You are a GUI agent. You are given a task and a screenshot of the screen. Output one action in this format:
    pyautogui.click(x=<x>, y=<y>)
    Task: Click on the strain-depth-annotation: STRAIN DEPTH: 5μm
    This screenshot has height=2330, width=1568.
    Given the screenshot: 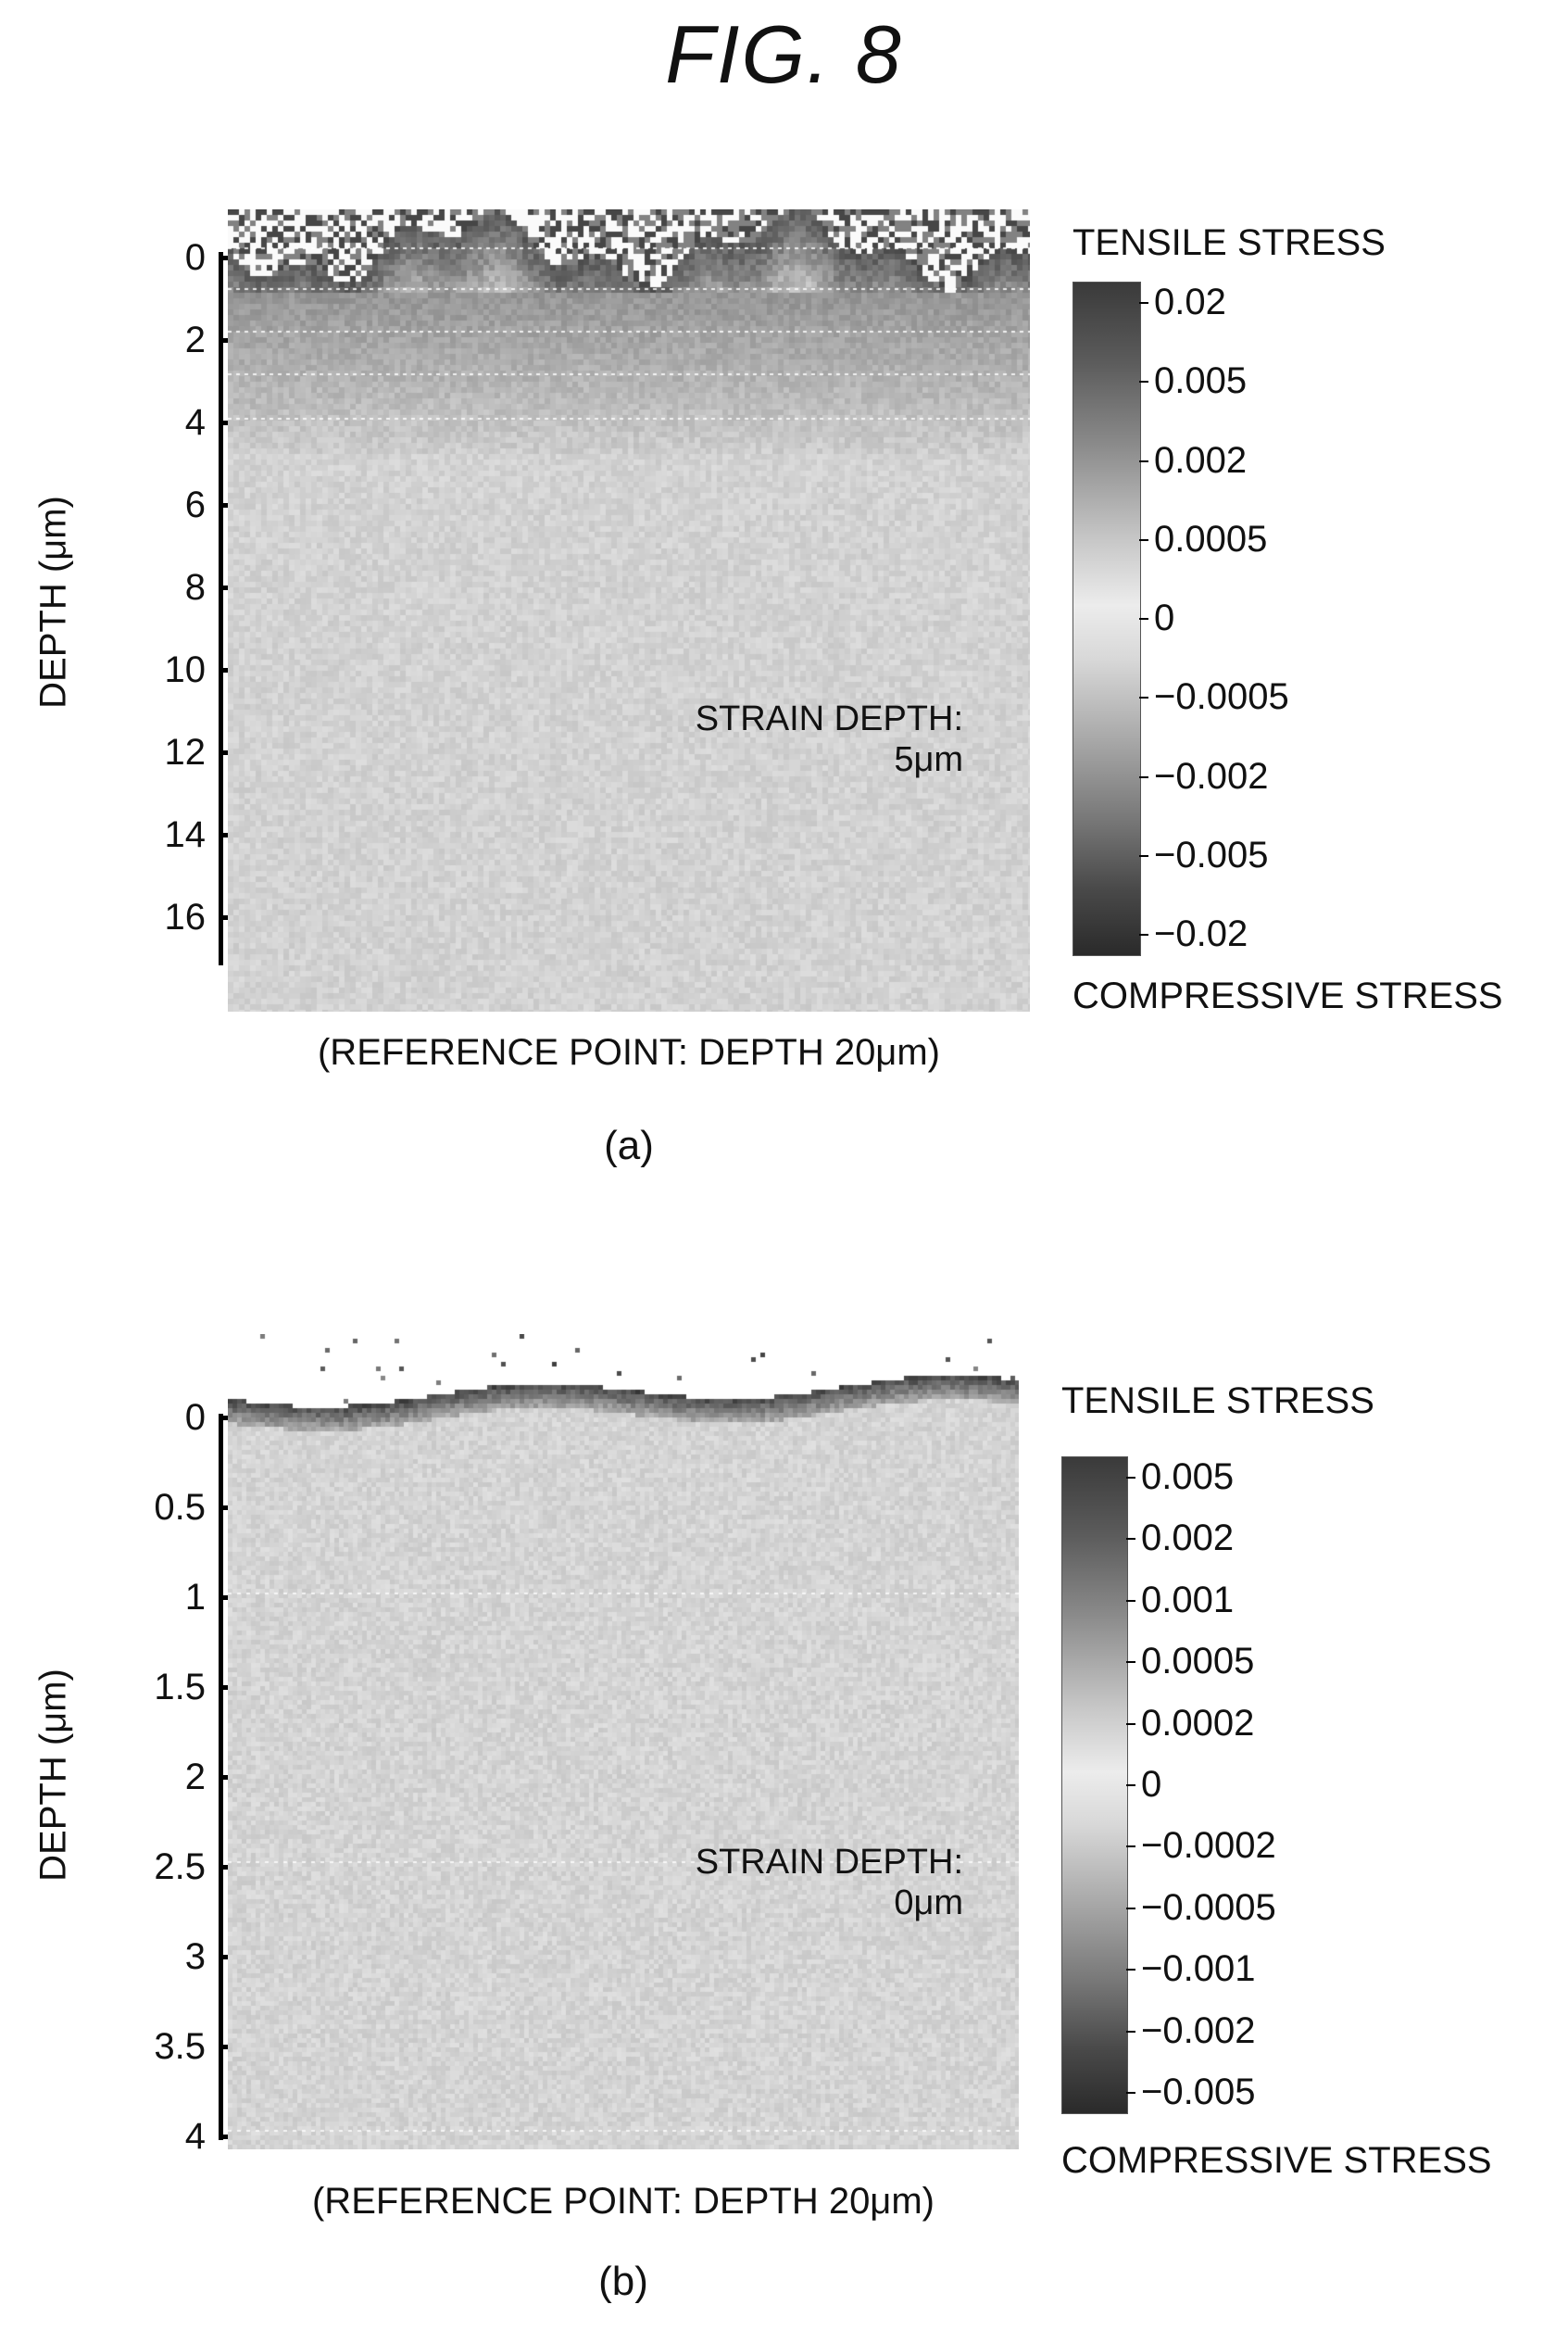 What is the action you would take?
    pyautogui.click(x=778, y=739)
    